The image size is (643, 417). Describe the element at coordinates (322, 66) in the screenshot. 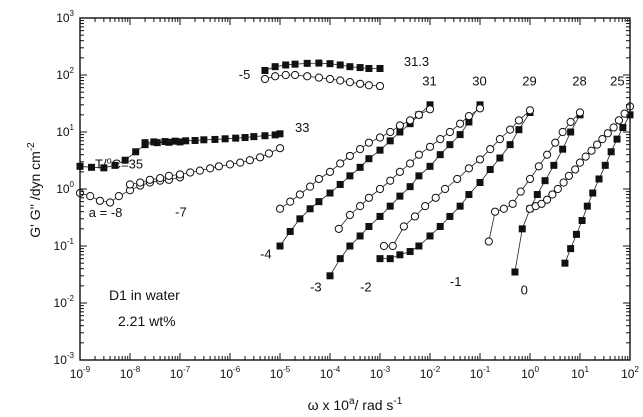

I see `series-31-3-g-prime` at that location.